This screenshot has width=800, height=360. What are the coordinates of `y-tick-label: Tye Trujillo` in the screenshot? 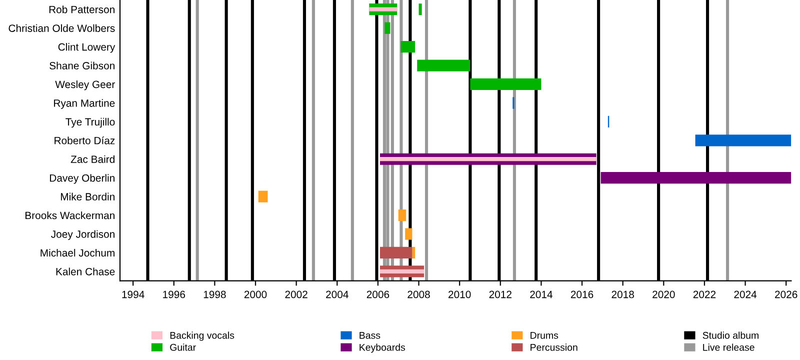 It's located at (90, 123).